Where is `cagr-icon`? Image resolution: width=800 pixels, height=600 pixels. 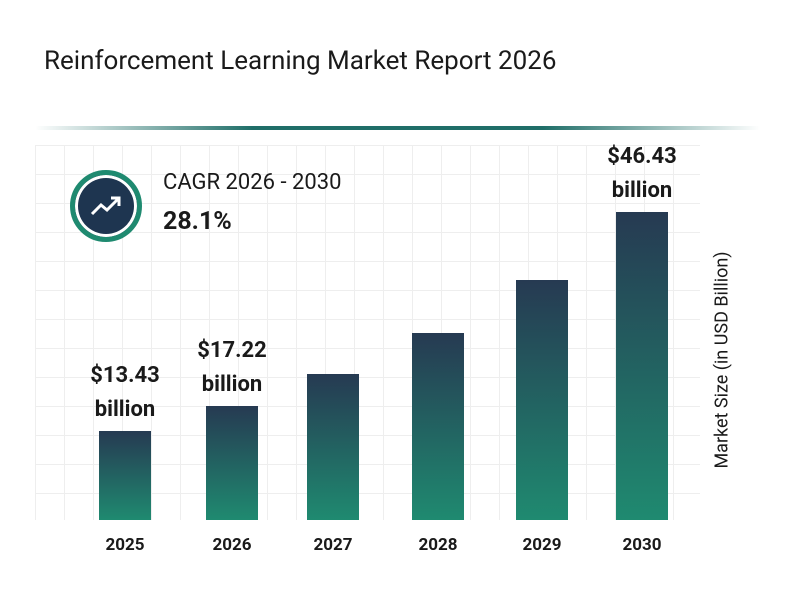
cagr-icon is located at coordinates (106, 206).